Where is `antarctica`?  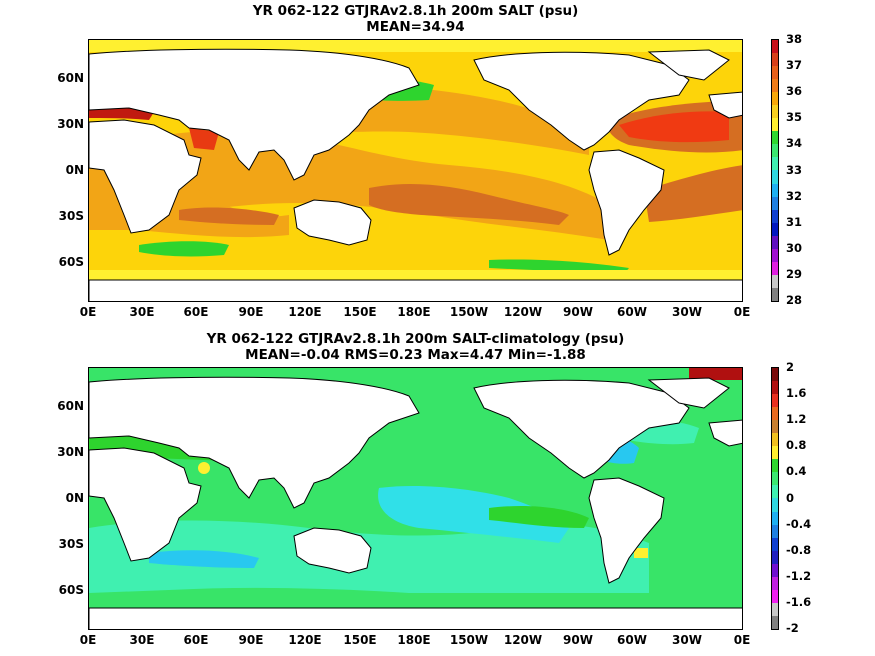
antarctica is located at coordinates (415, 290).